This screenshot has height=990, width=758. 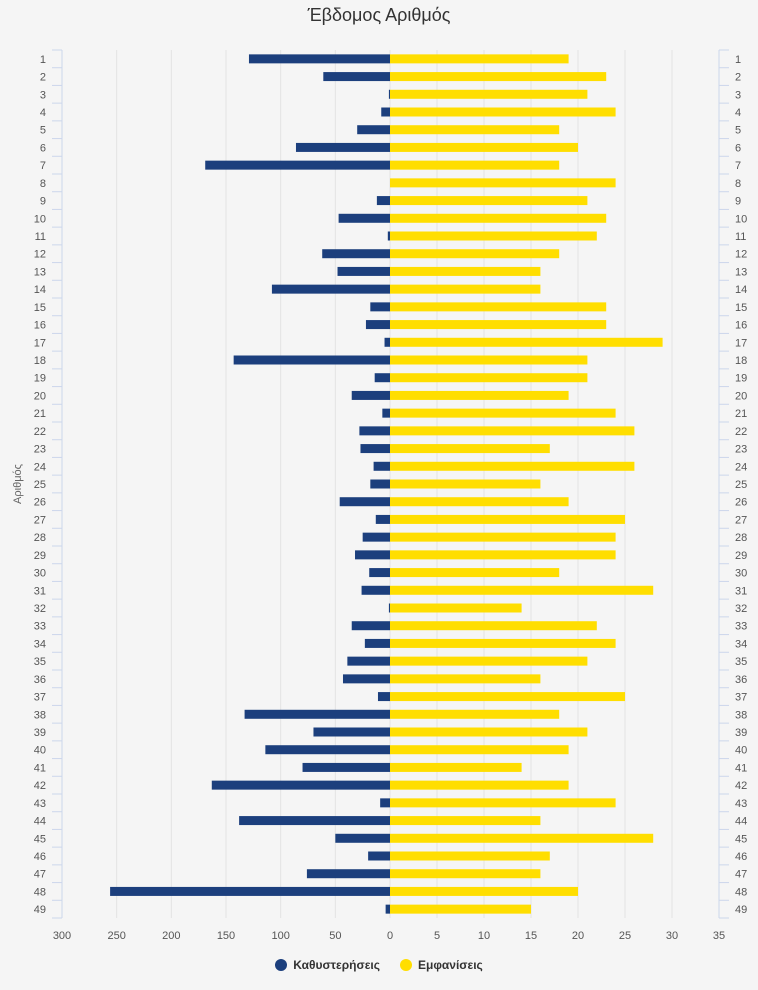 I want to click on category-label-right: 42, so click(x=741, y=786).